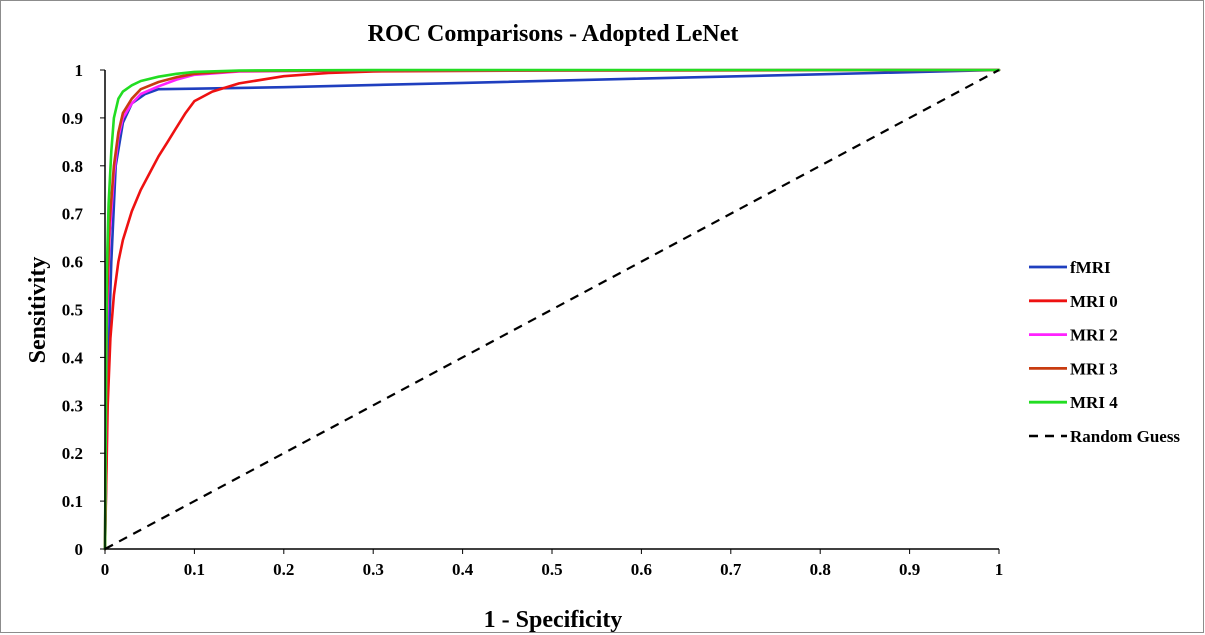 This screenshot has width=1205, height=635. I want to click on x-tick-label: 0.6, so click(641, 569).